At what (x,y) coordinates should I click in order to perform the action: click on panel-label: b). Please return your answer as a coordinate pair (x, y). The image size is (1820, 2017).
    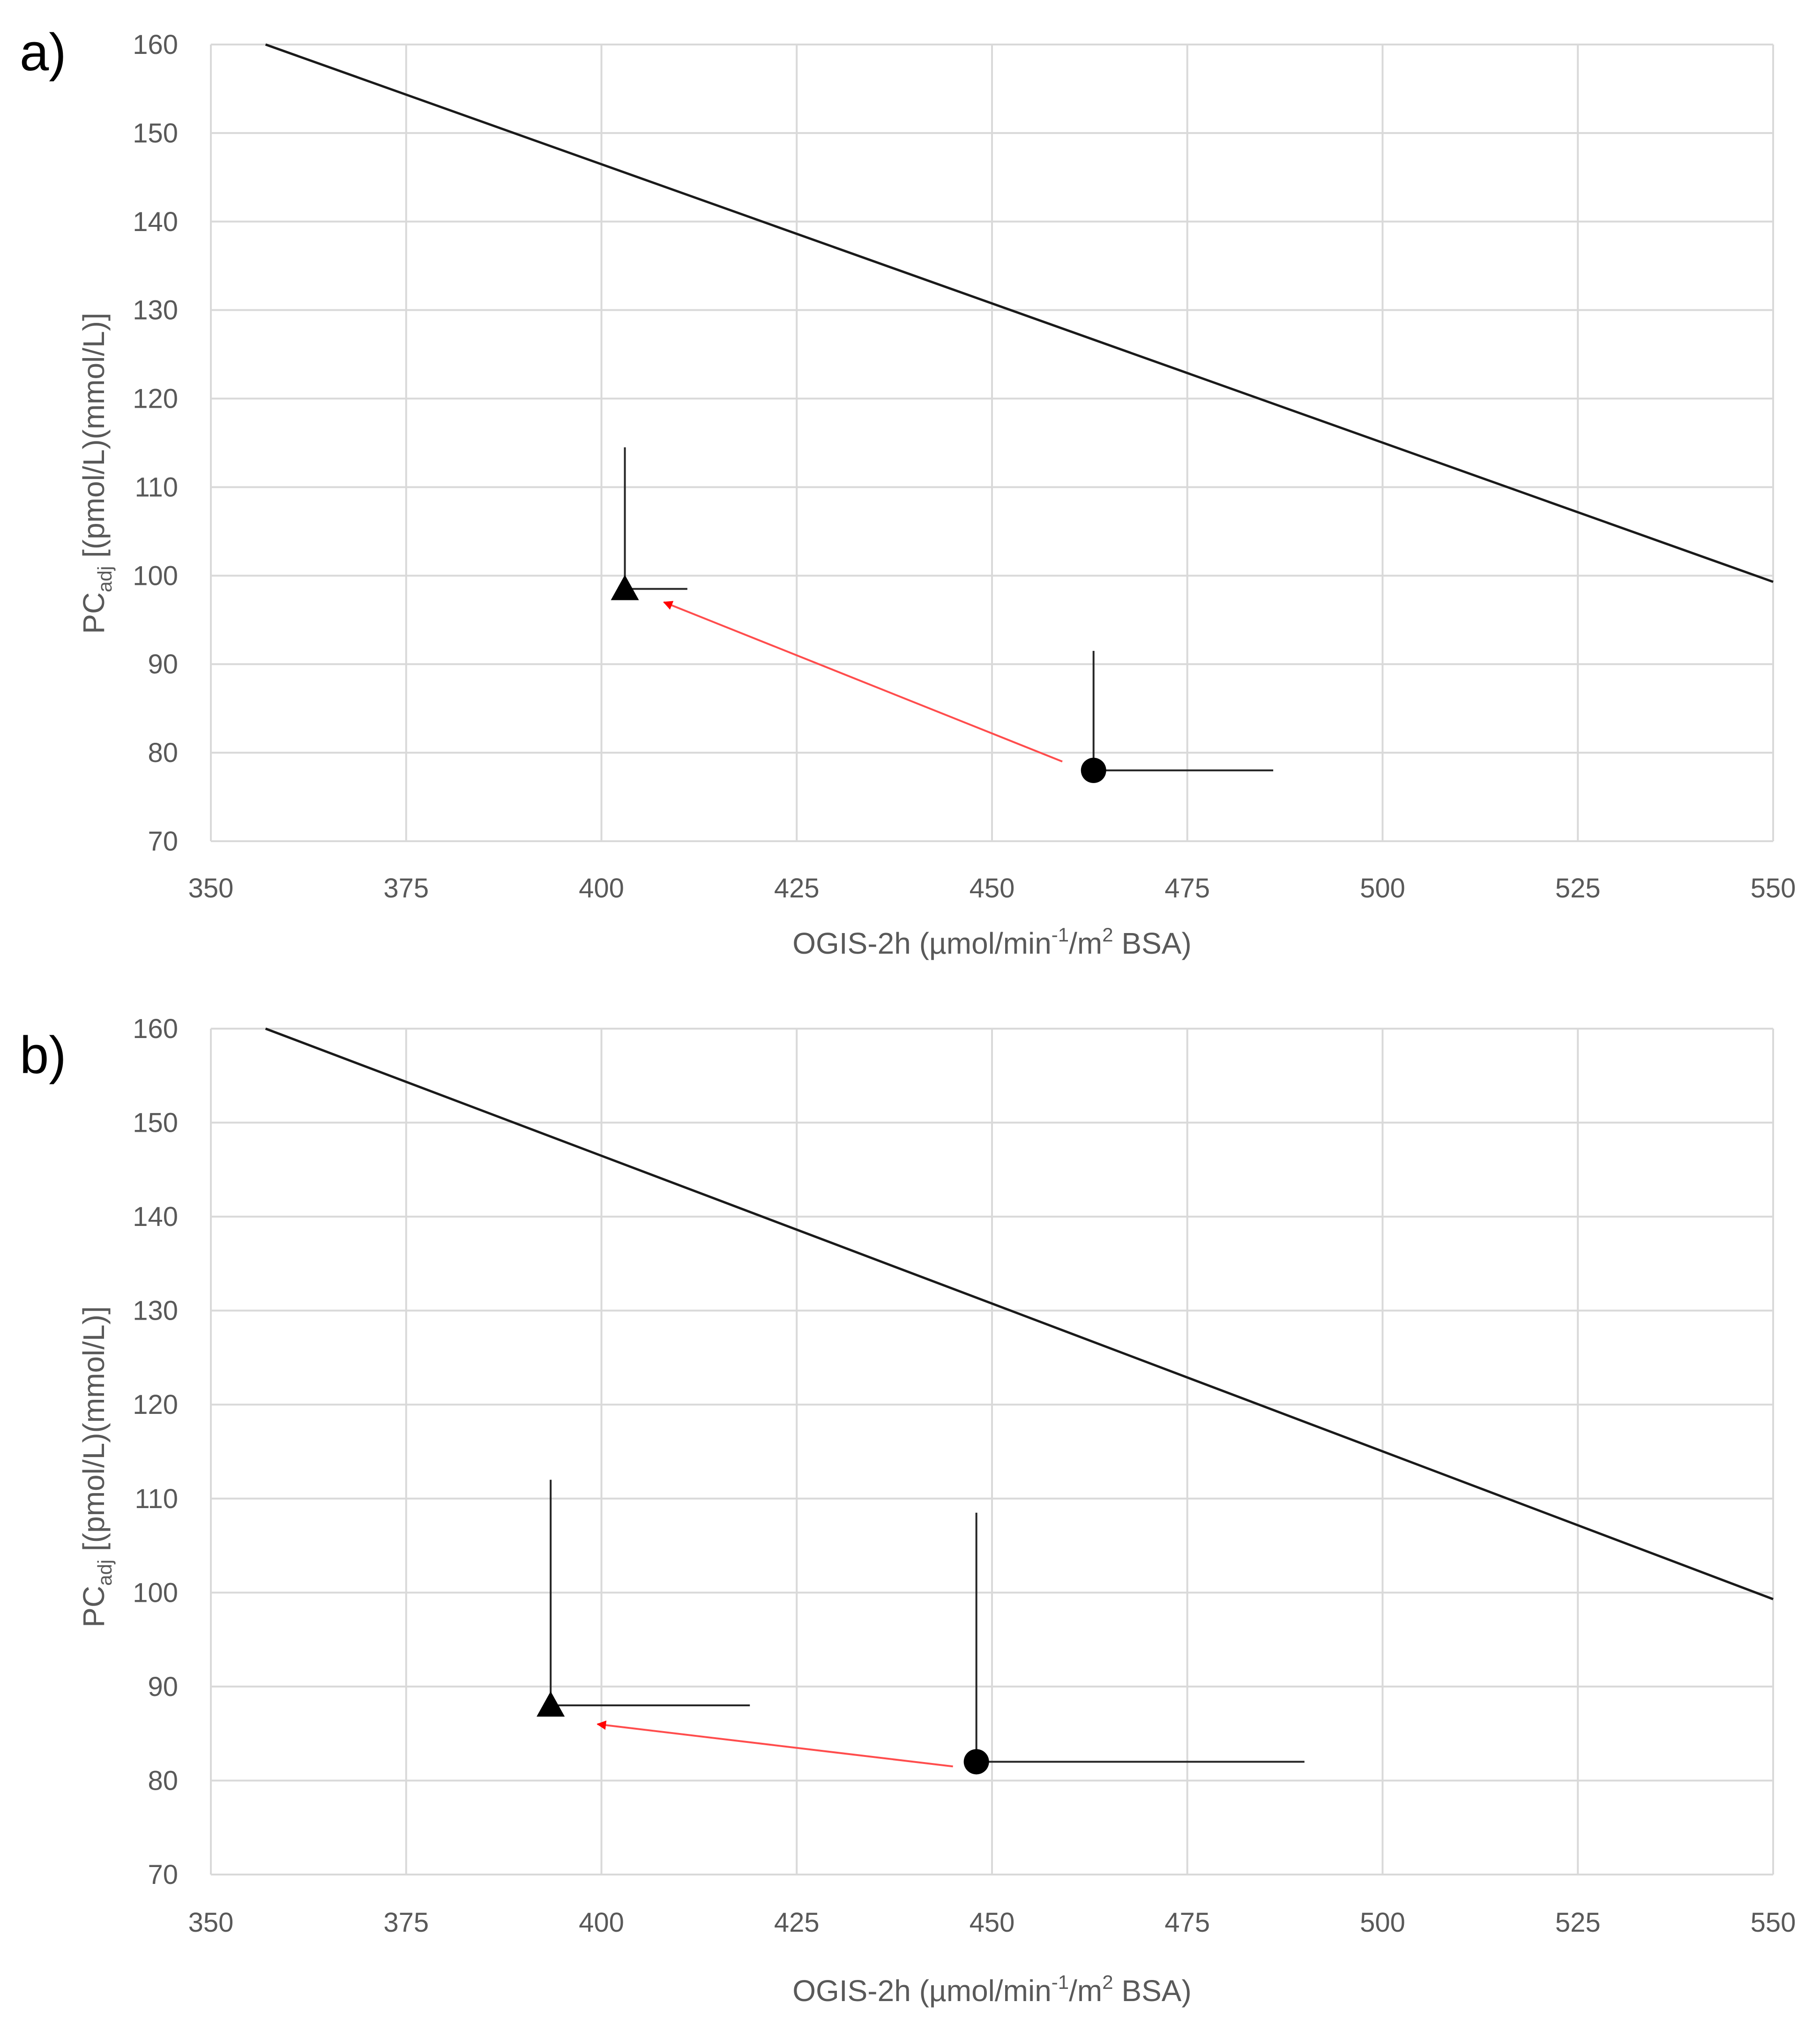
    Looking at the image, I should click on (43, 1055).